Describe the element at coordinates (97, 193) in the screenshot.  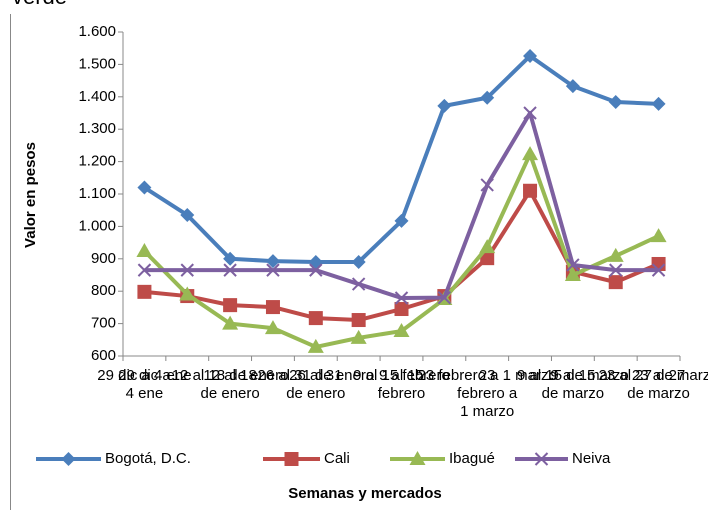
I see `y-tick-label: 1.100` at that location.